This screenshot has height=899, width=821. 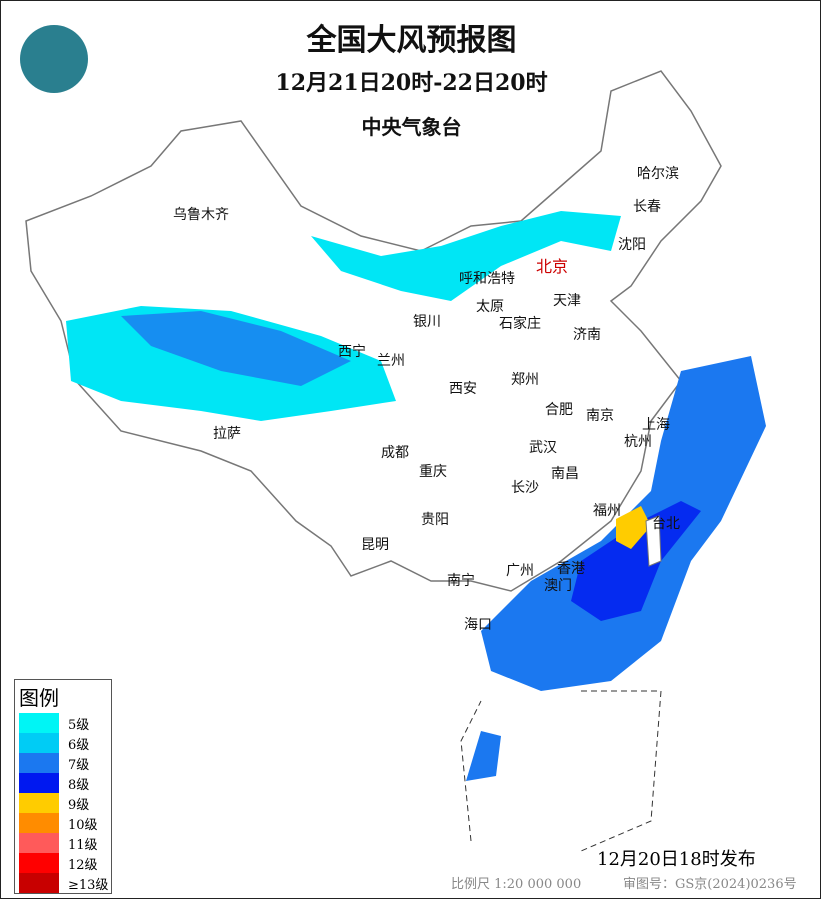 I want to click on city-label: 西安, so click(x=463, y=389).